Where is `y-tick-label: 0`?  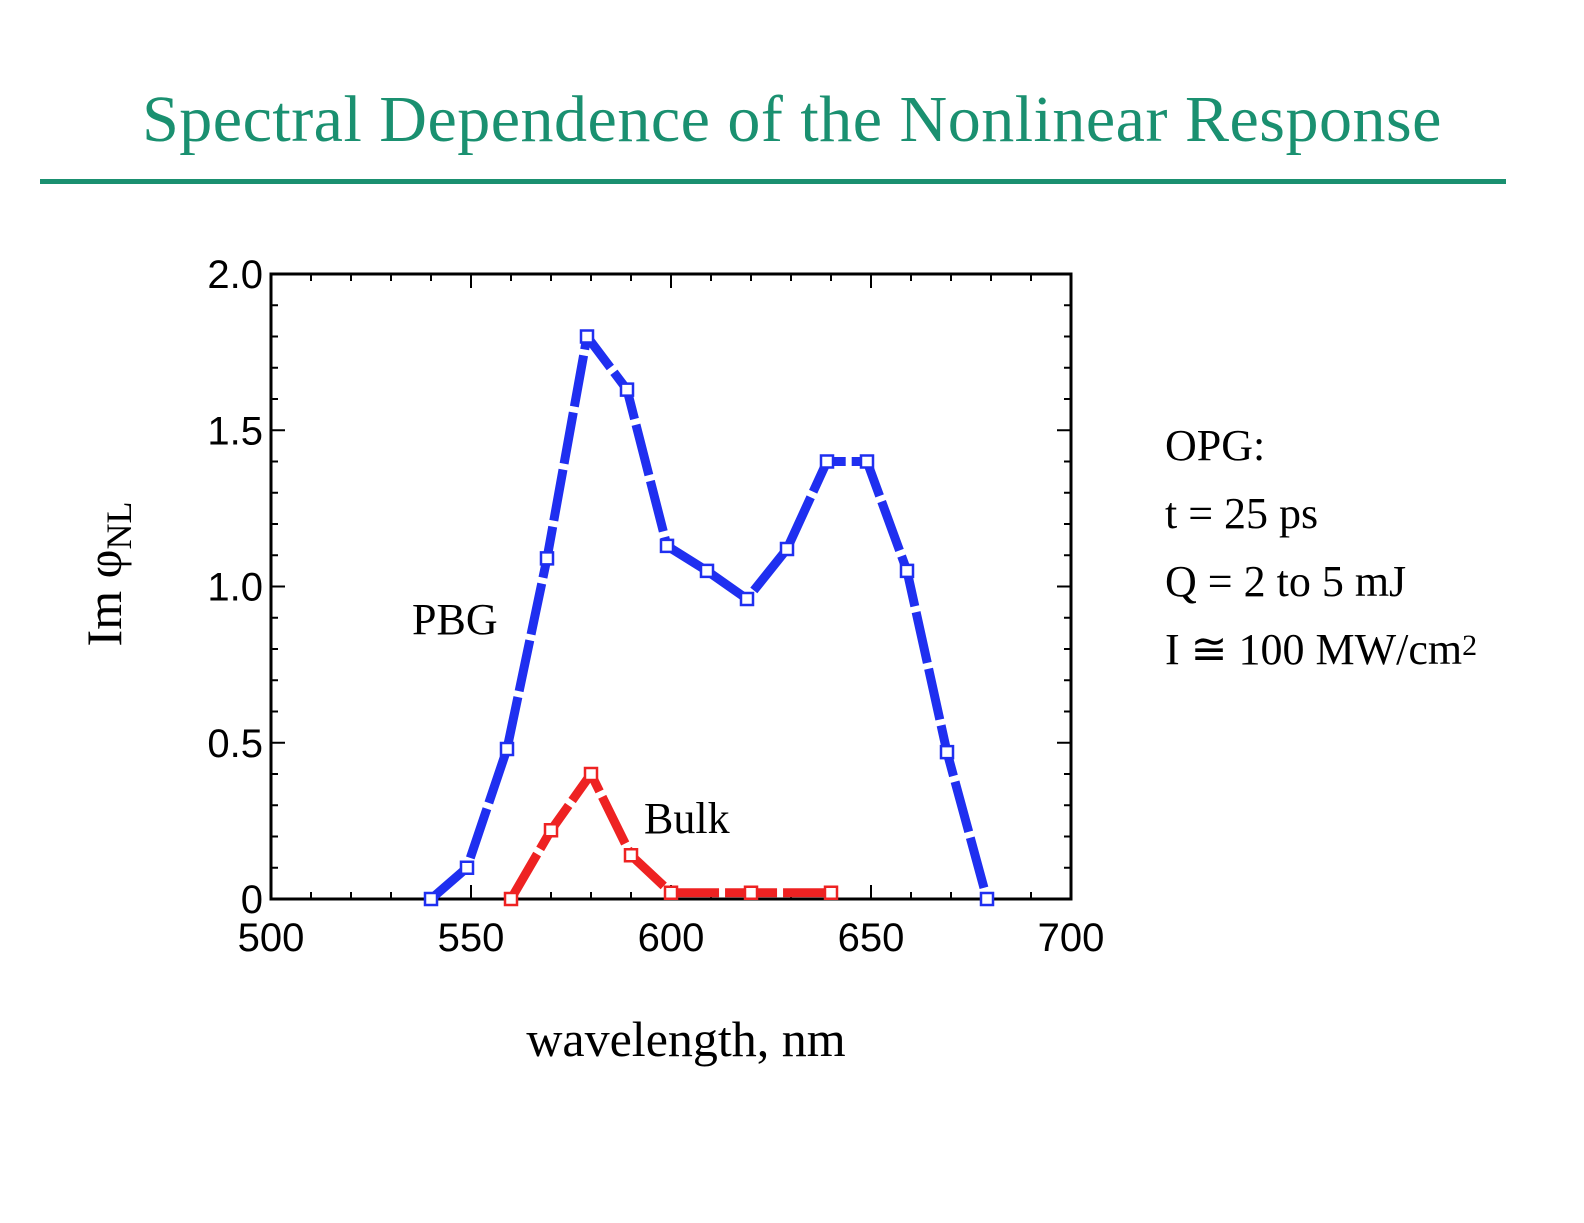
y-tick-label: 0 is located at coordinates (252, 900).